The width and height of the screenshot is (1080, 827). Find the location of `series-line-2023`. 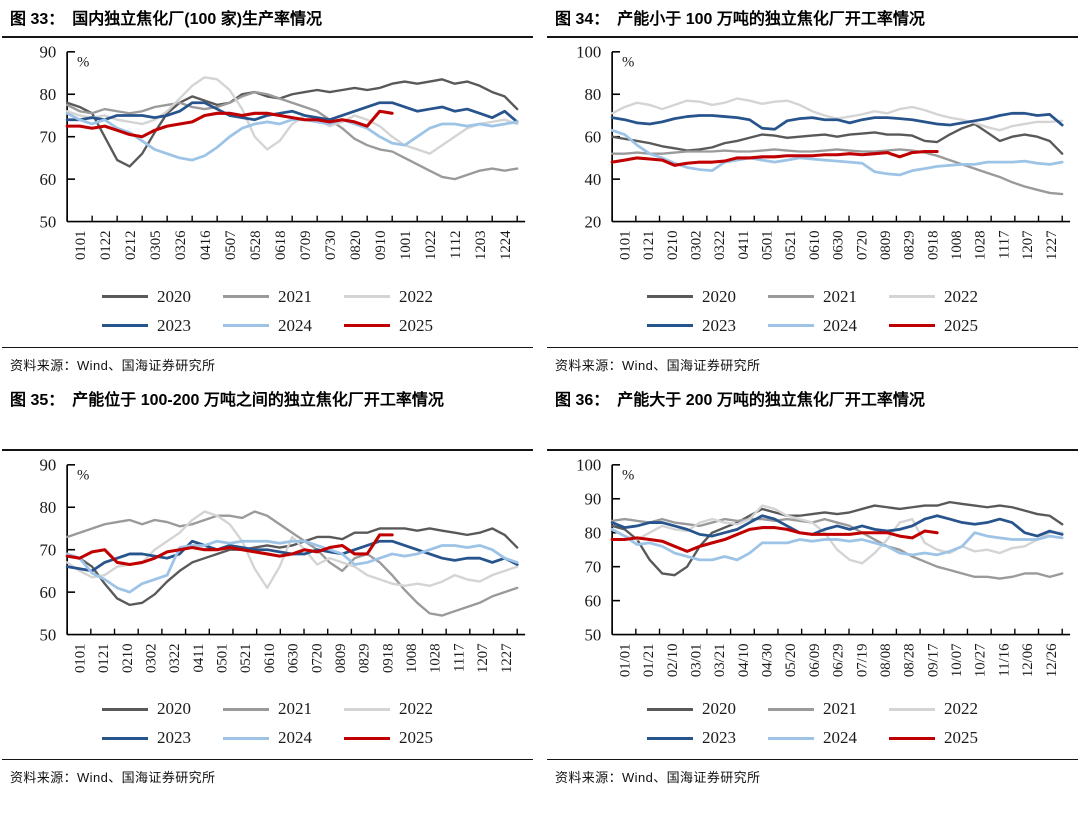

series-line-2023 is located at coordinates (837, 121).